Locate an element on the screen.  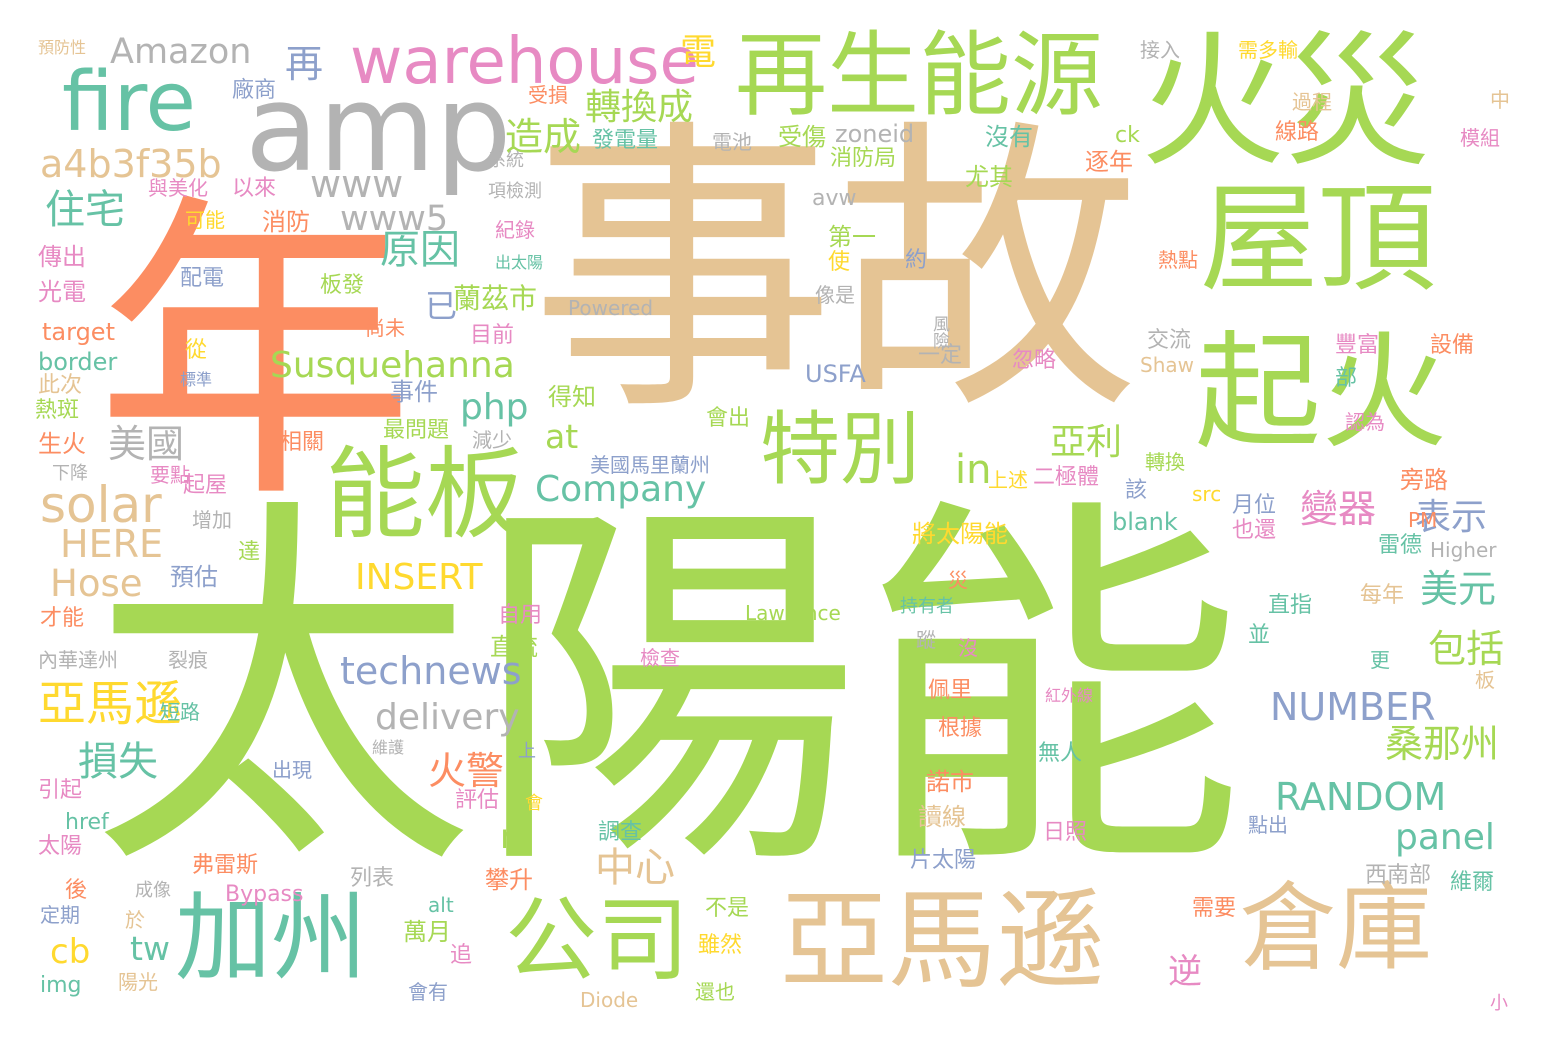
word-cloud-word: 倉庫 is located at coordinates (1336, 928).